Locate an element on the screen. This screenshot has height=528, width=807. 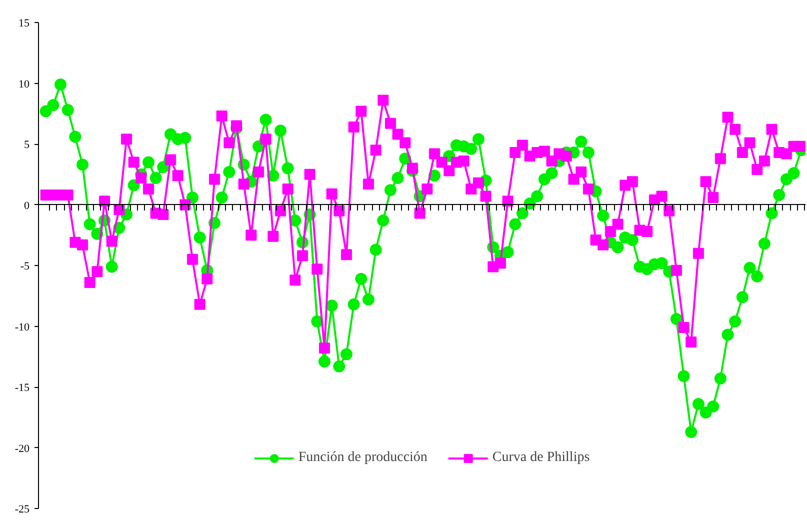
y-tick-label: 5 is located at coordinates (27, 145).